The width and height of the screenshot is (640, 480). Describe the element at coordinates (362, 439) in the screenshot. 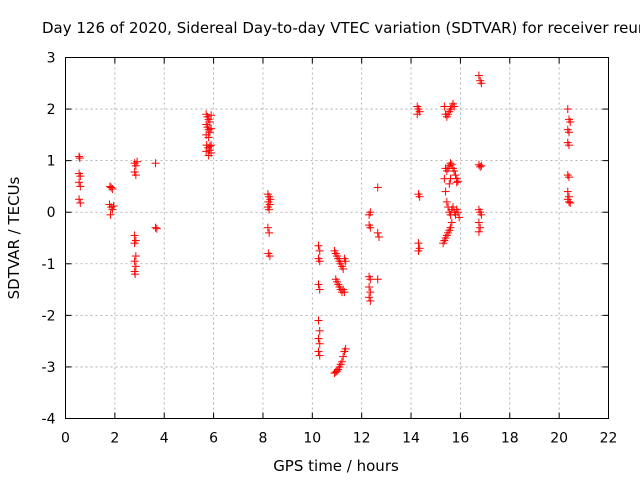

I see `x-tick-label: 12` at that location.